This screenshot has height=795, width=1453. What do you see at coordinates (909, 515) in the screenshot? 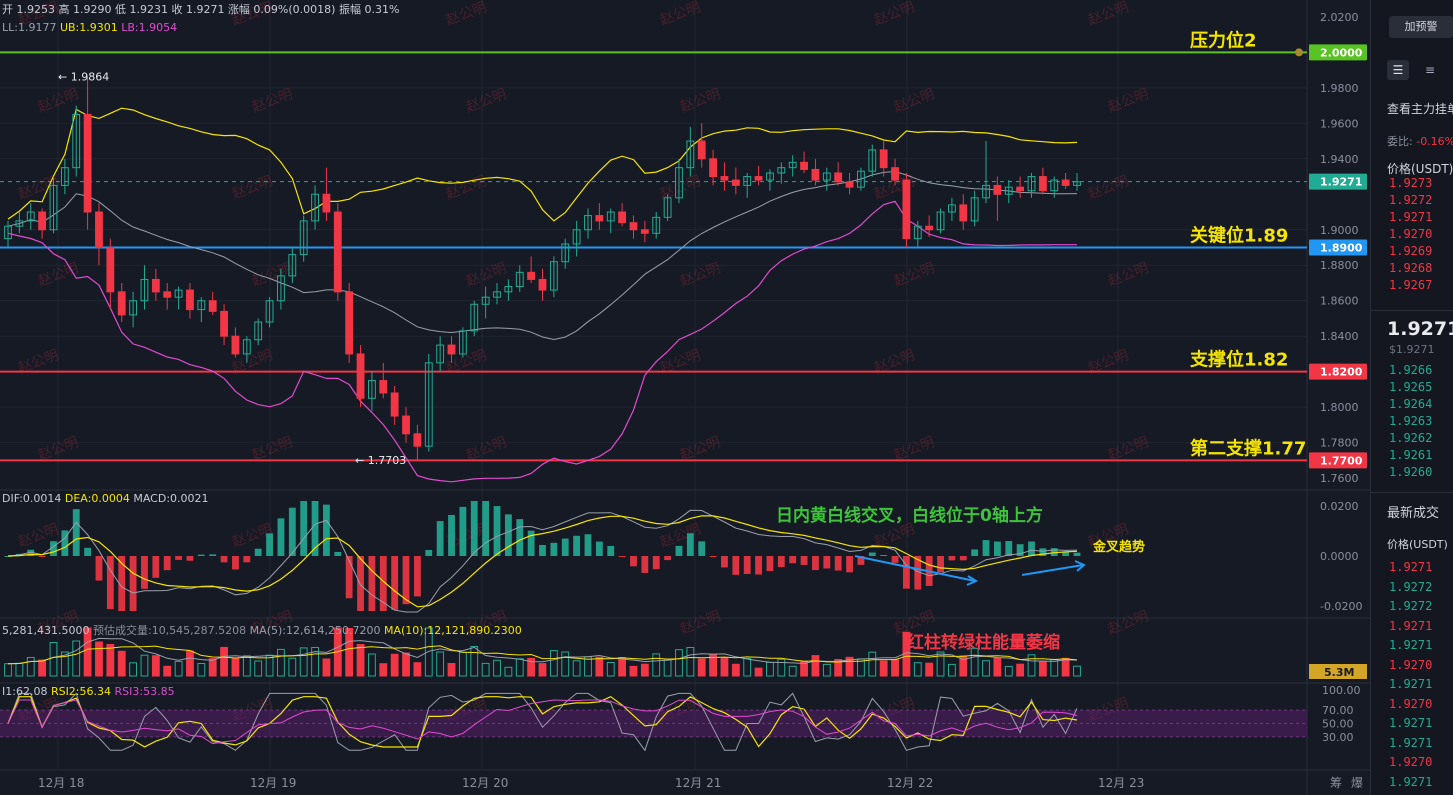
I see `macd-annotation: 日内黄白线交叉，白线位于0轴上方` at bounding box center [909, 515].